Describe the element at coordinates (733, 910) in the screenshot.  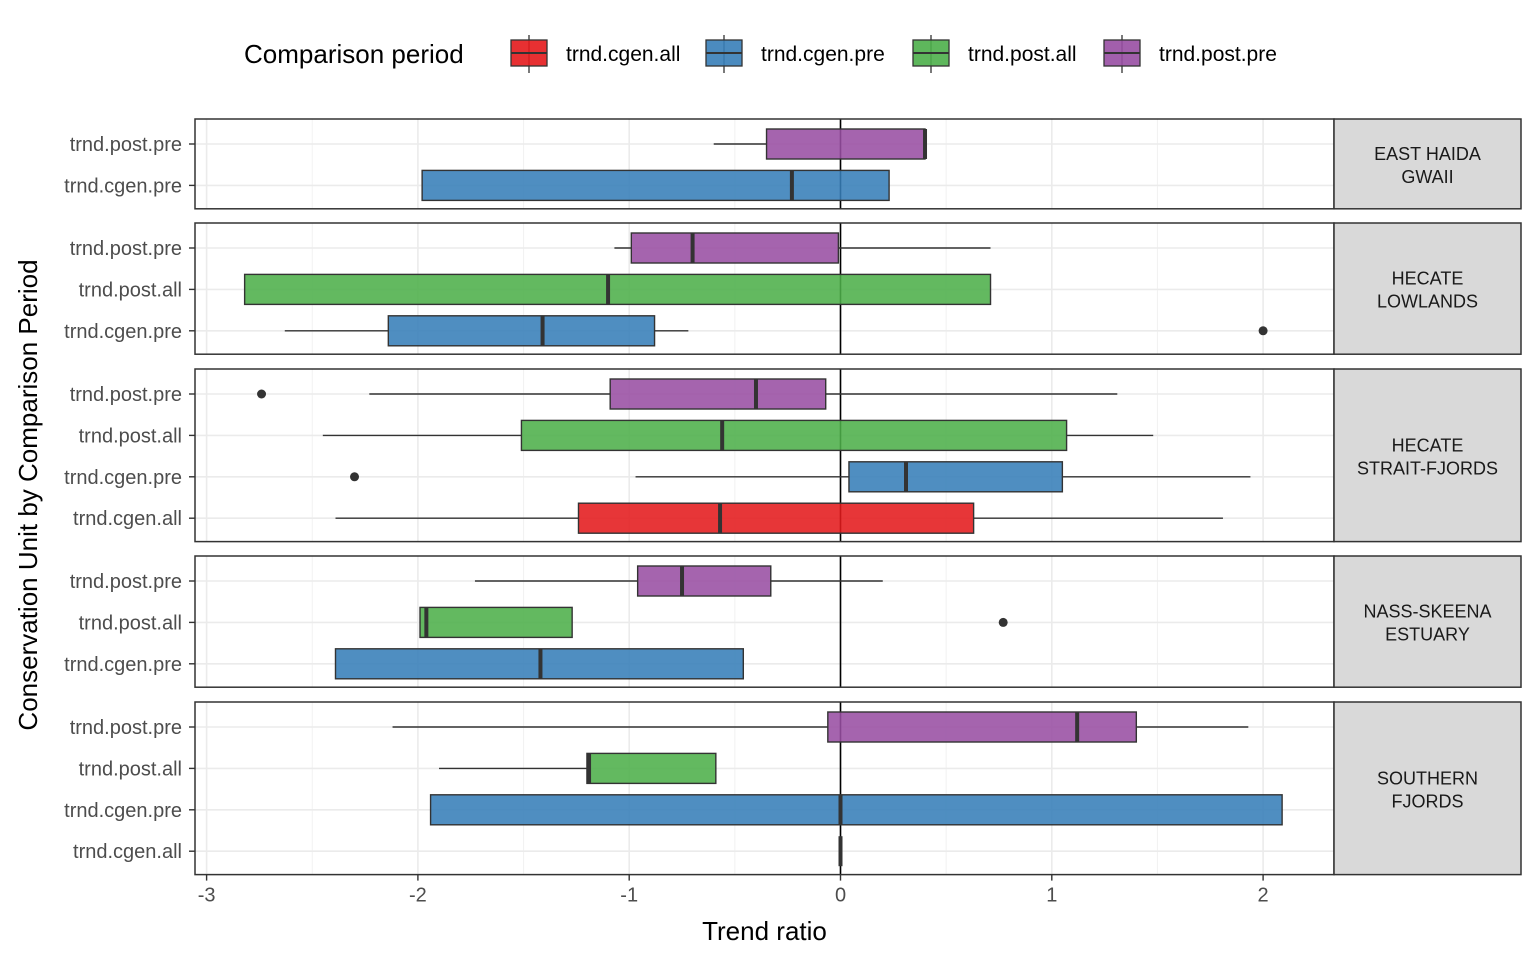
I see `x-axis: -3 -2 -1 0 1 2 Trend ratio` at that location.